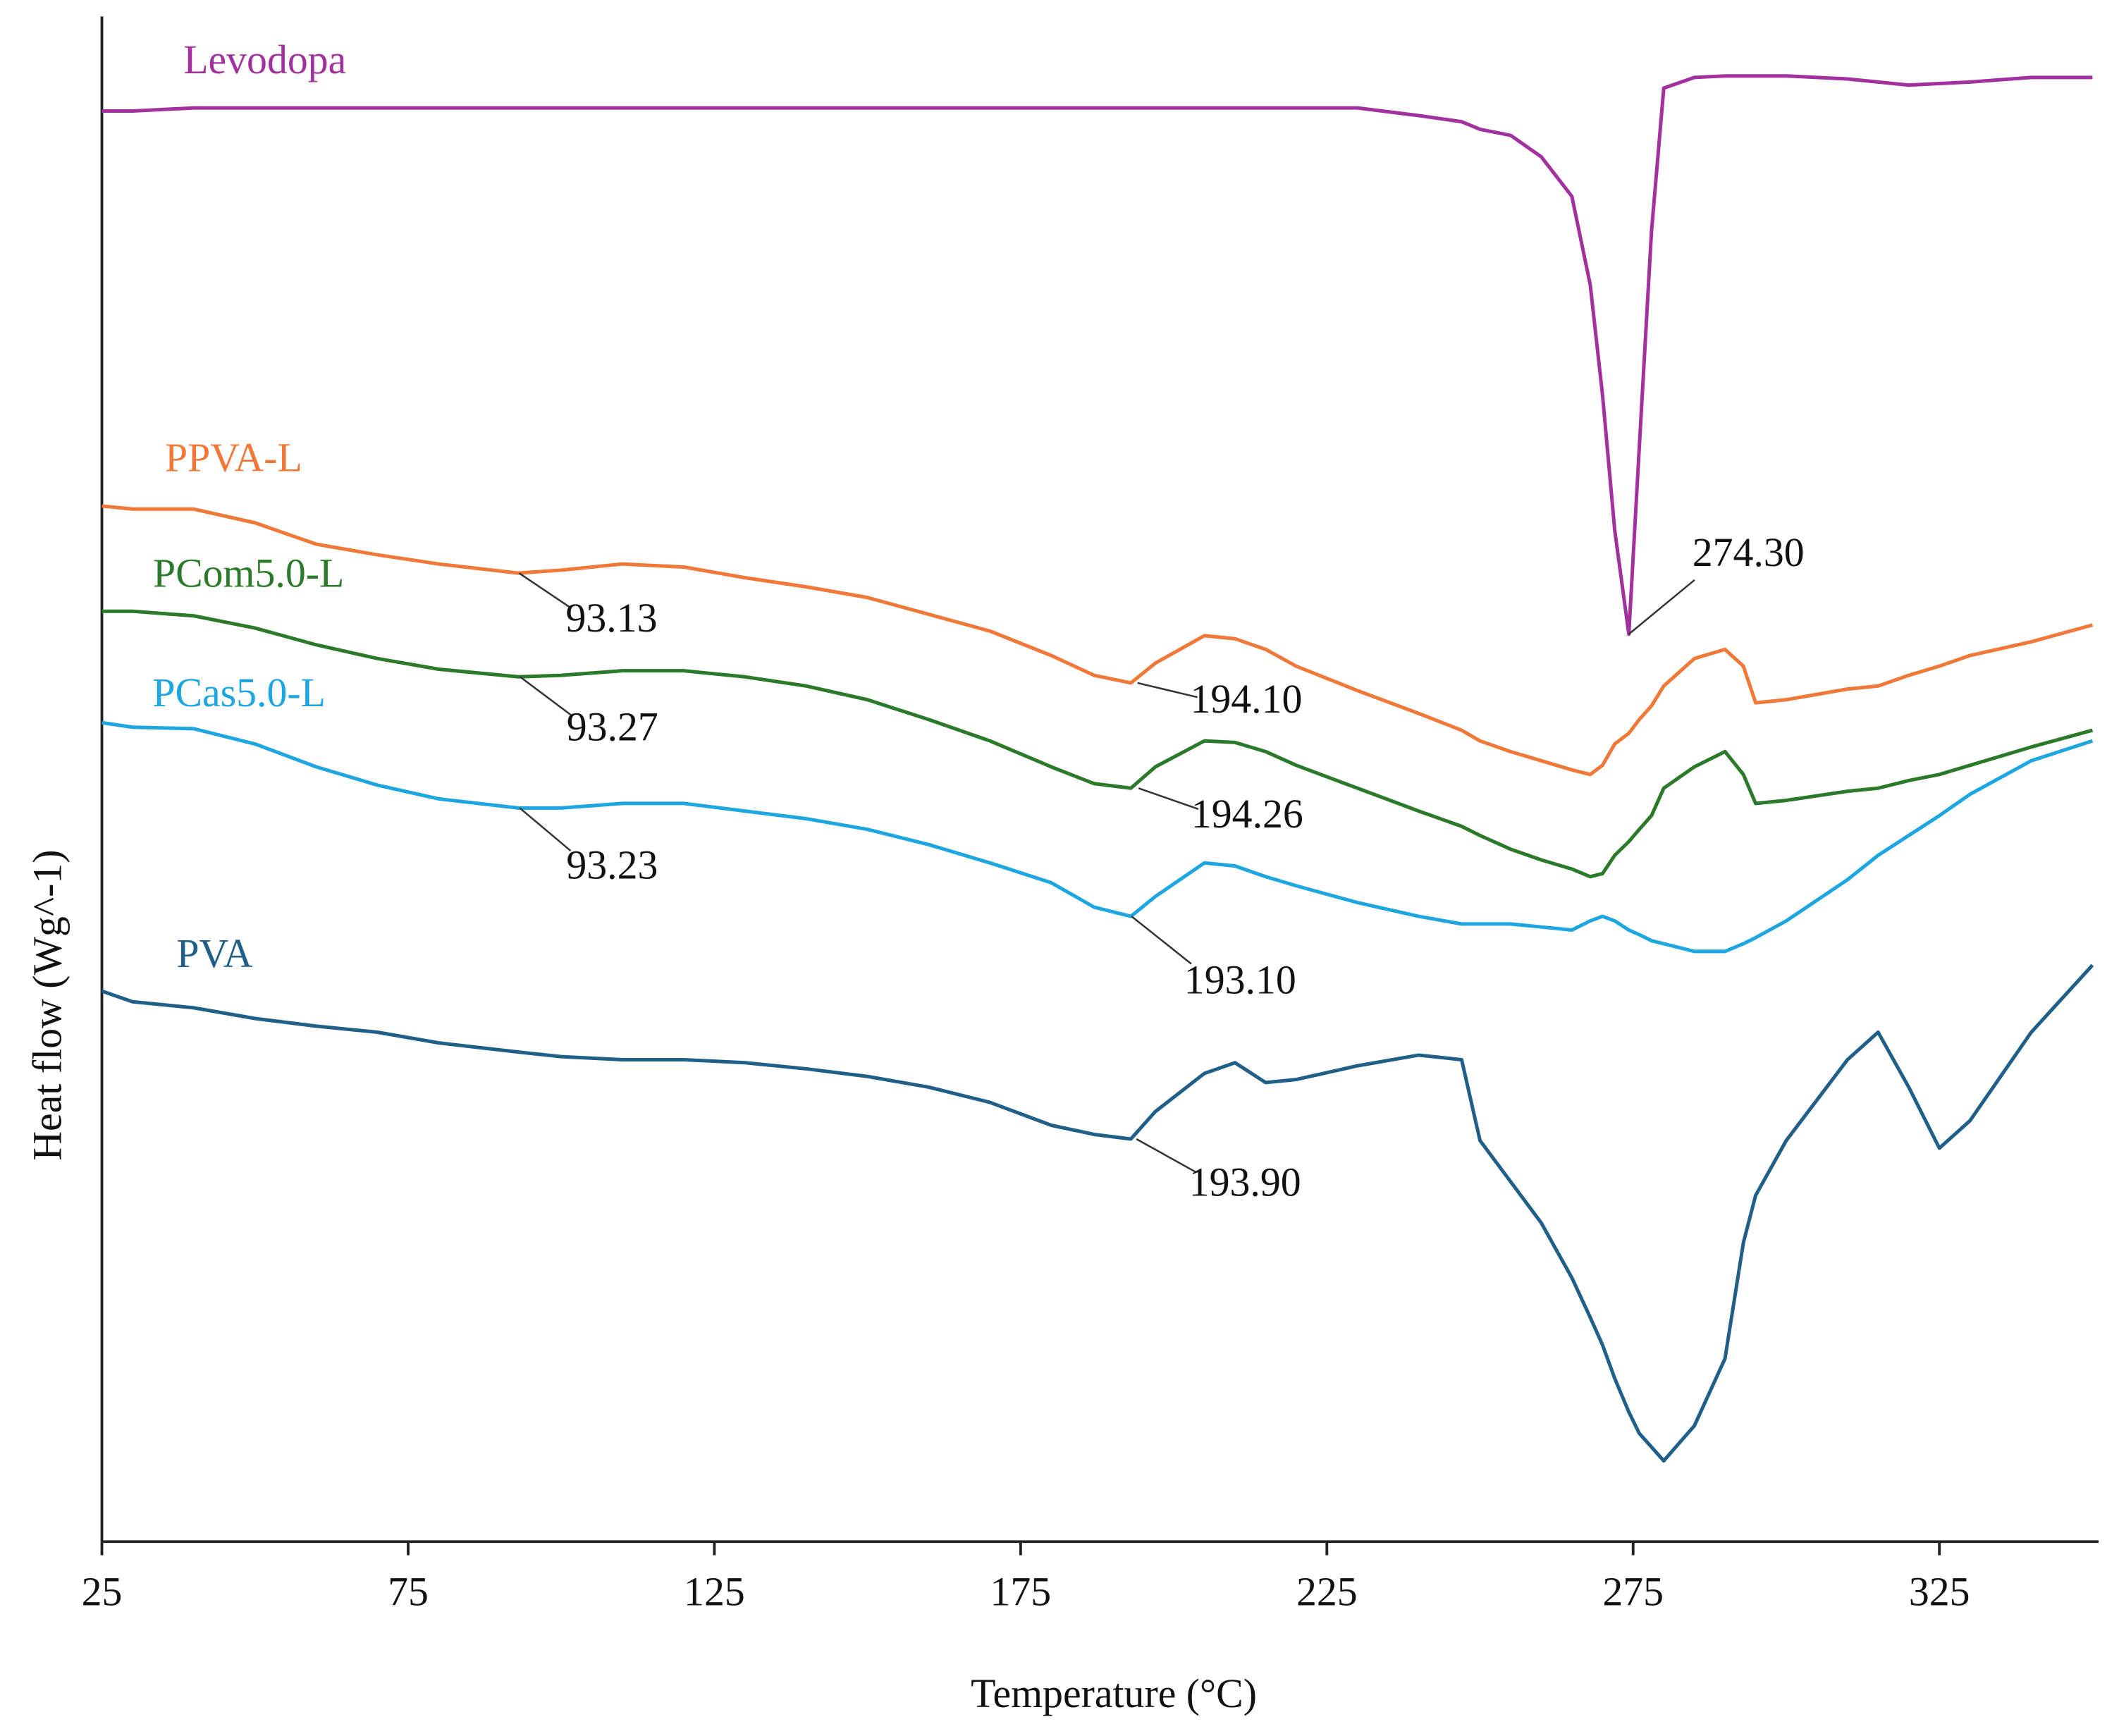  I want to click on legend-label: PCas5.0-L, so click(239, 692).